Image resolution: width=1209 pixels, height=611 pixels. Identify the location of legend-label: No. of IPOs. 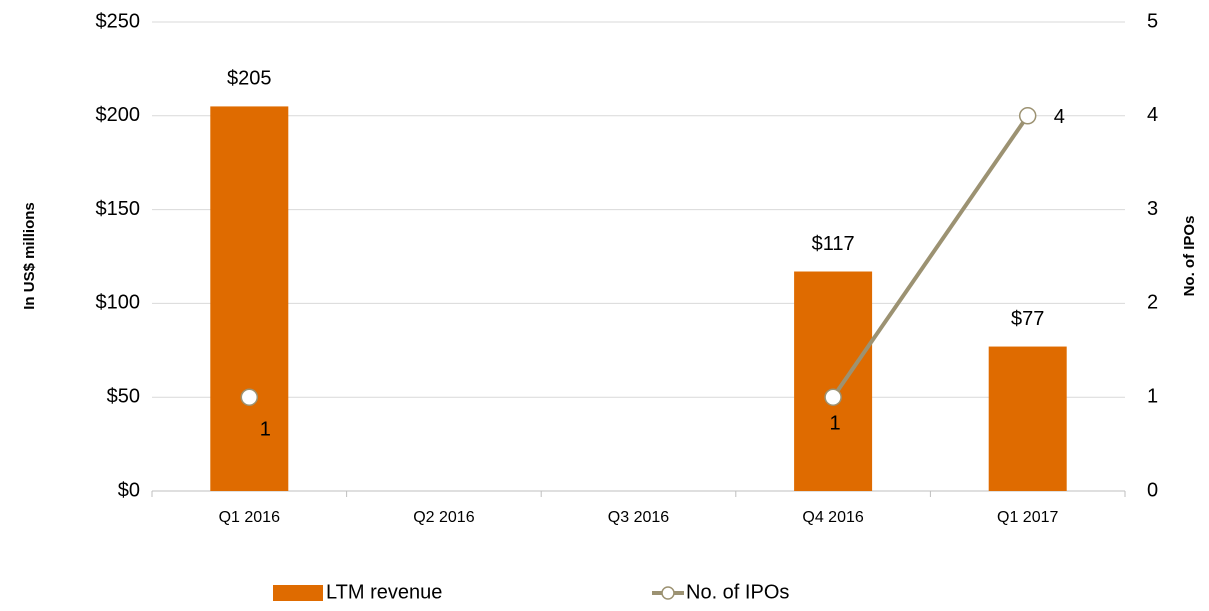
(737, 592).